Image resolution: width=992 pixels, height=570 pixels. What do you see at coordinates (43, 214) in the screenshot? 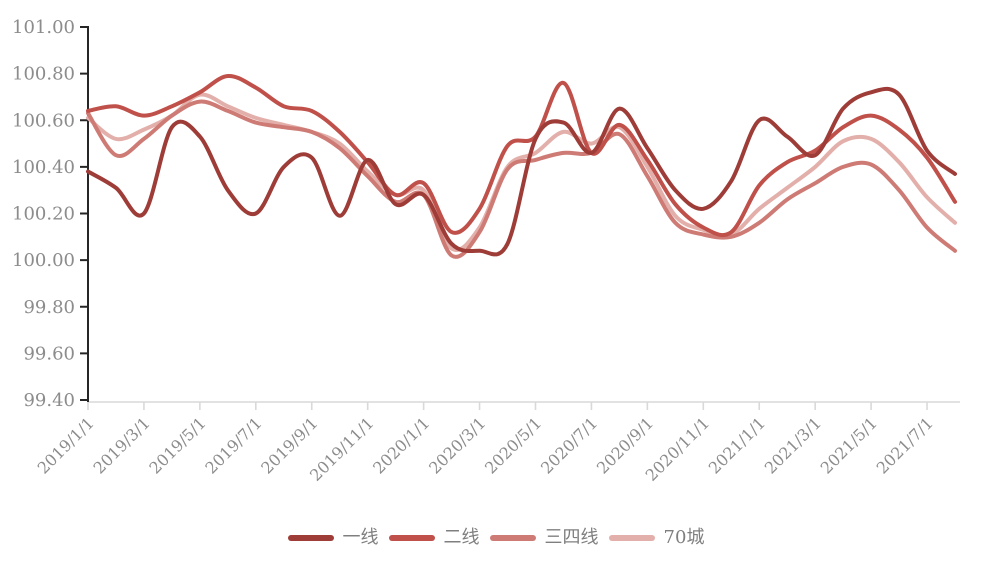
I see `y-tick-label: 100.20` at bounding box center [43, 214].